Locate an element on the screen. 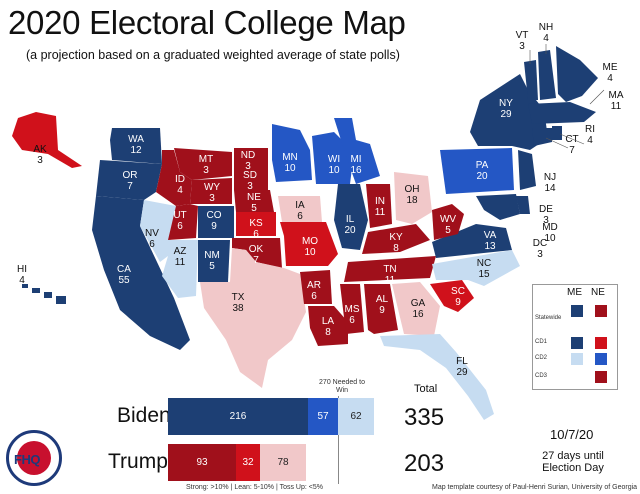  biden-bar: 216 57 62 is located at coordinates (291, 416).